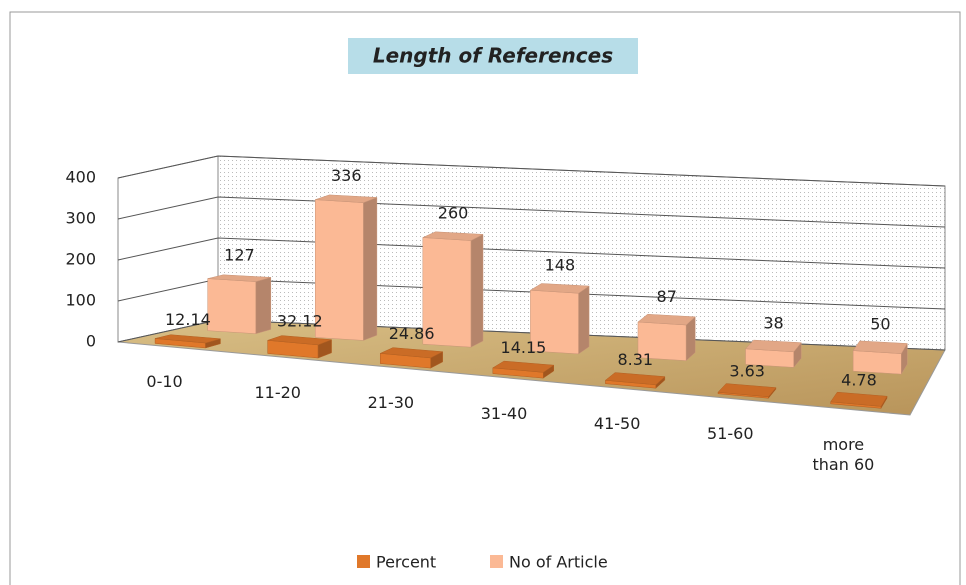 This screenshot has height=585, width=966. Describe the element at coordinates (164, 382) in the screenshot. I see `x-tick-label: 0-10` at that location.